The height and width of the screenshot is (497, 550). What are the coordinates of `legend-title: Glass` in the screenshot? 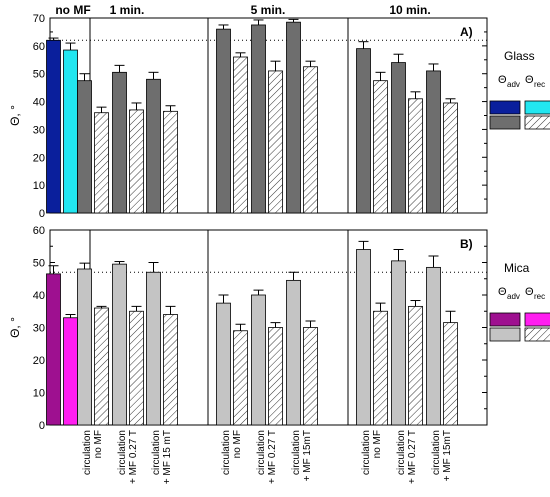 It's located at (519, 56).